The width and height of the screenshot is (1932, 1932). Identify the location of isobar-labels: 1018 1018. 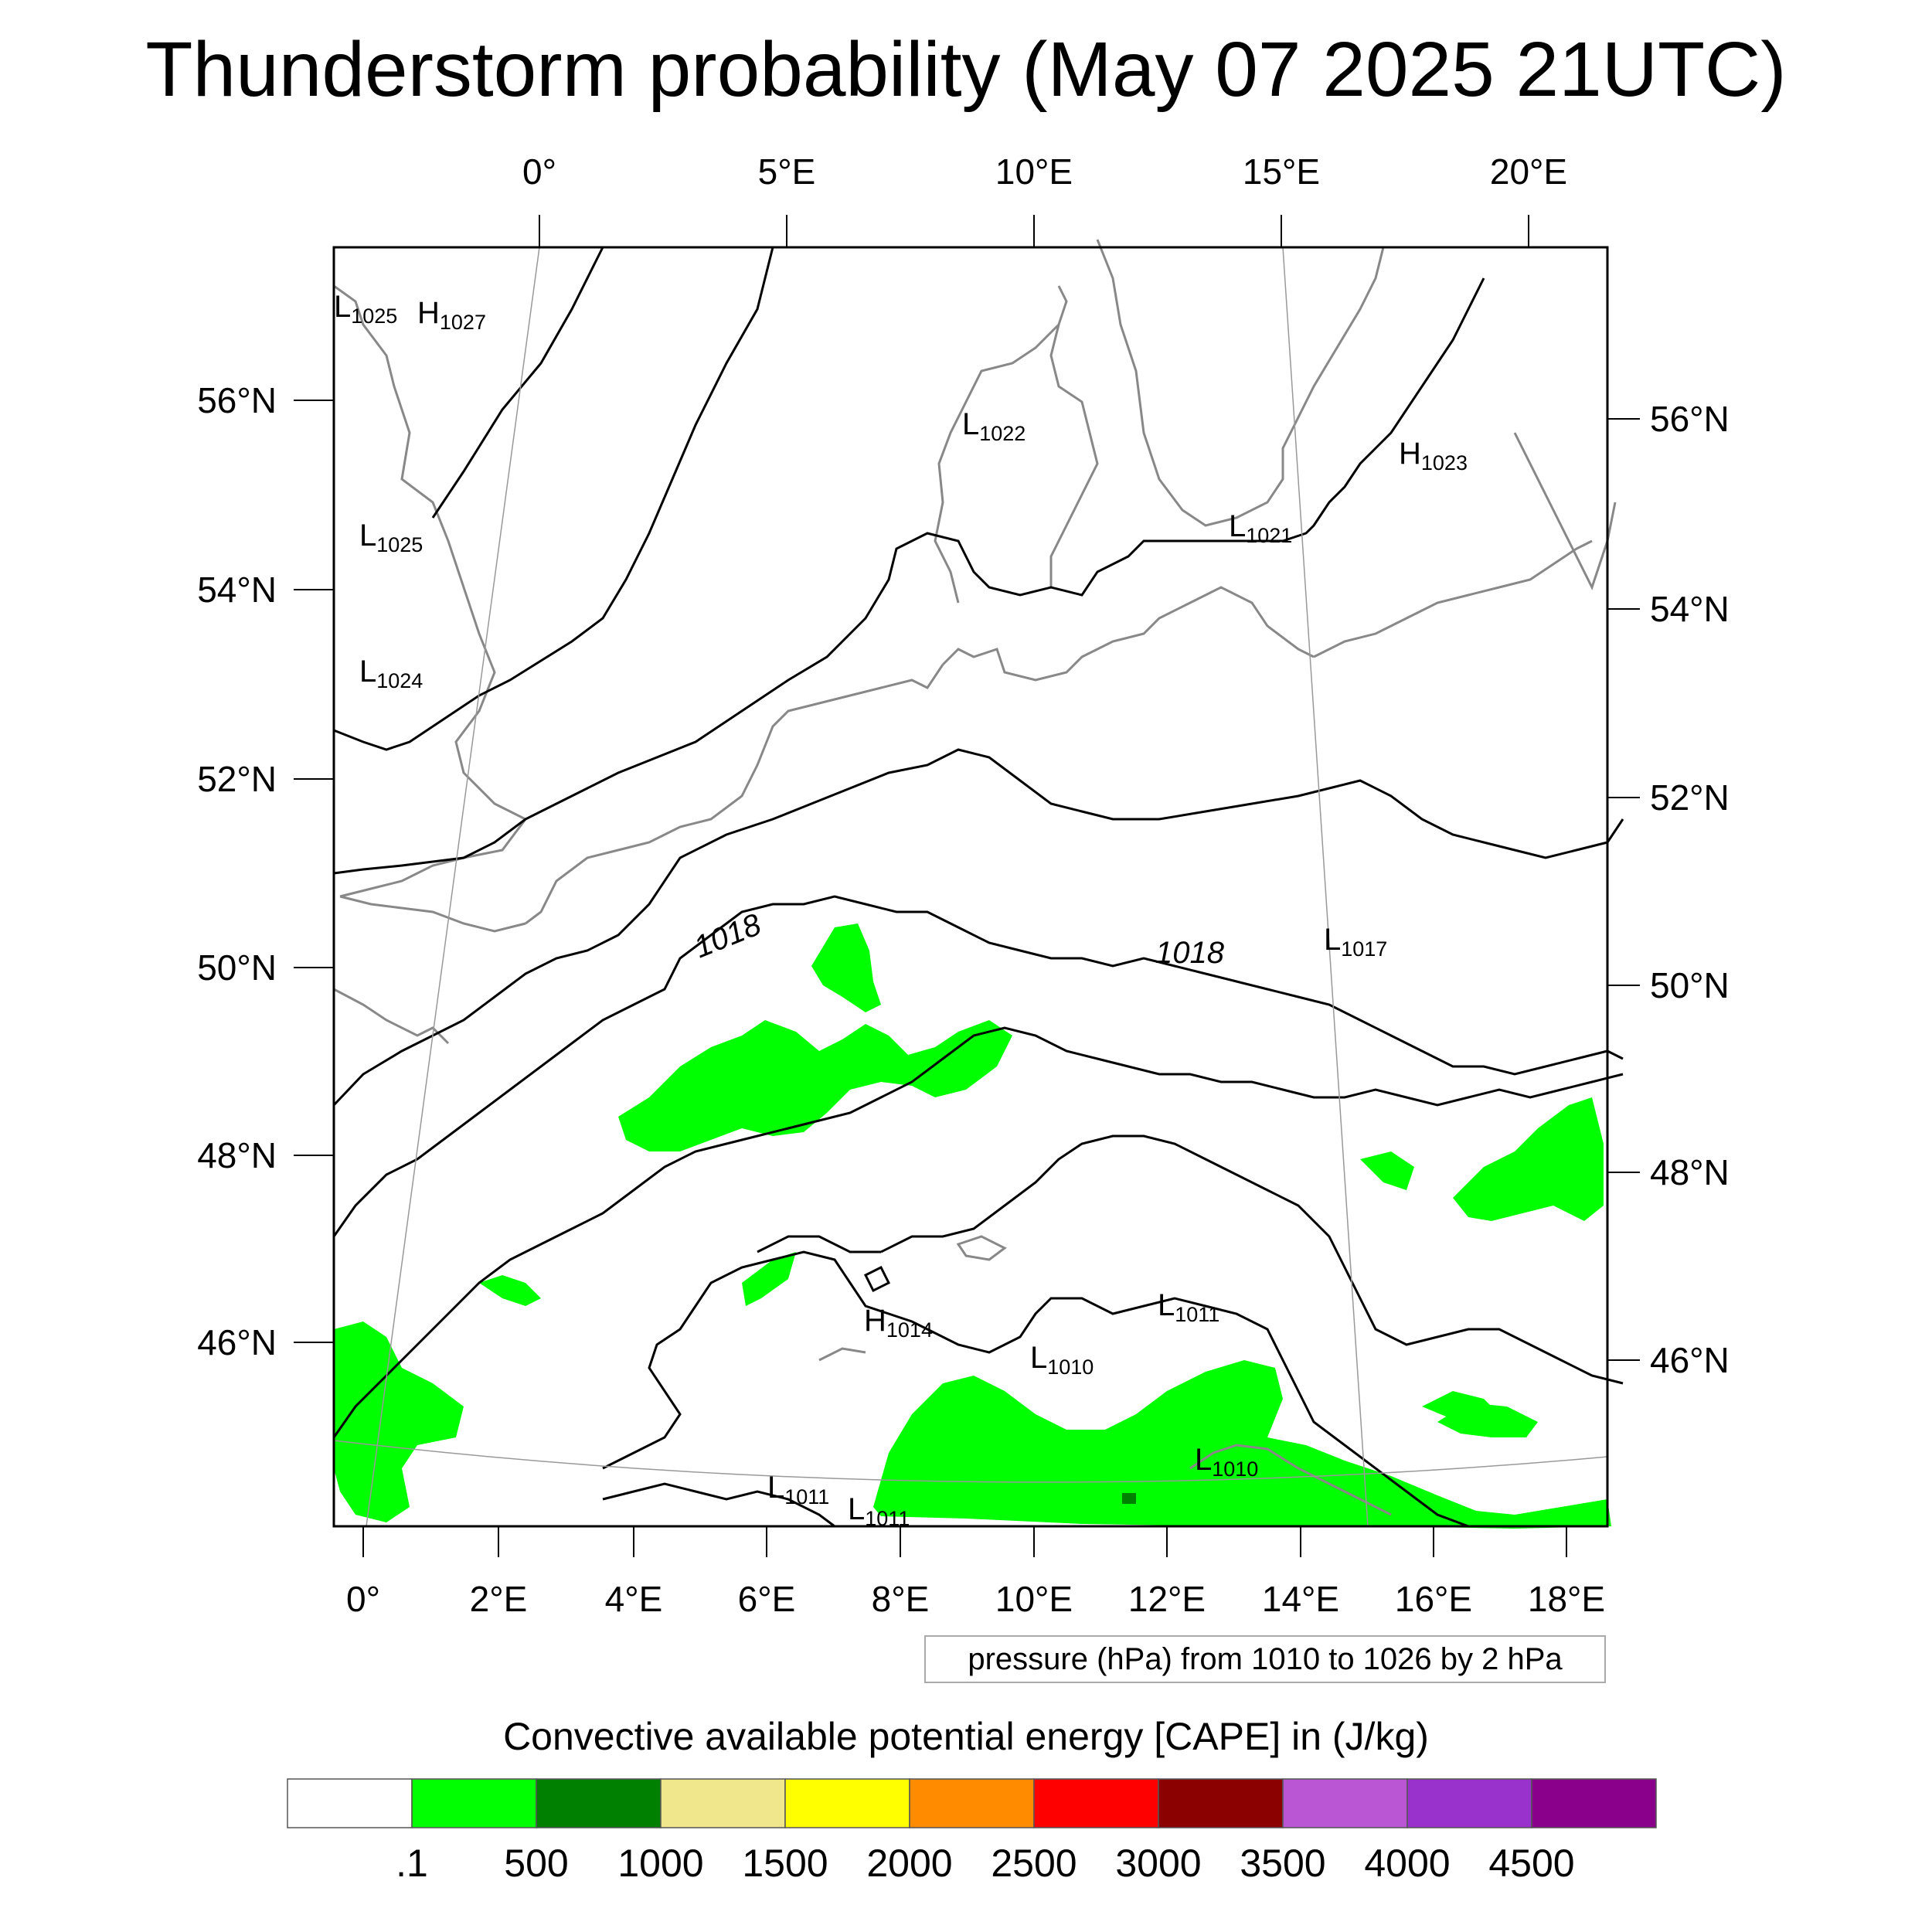
(957, 939).